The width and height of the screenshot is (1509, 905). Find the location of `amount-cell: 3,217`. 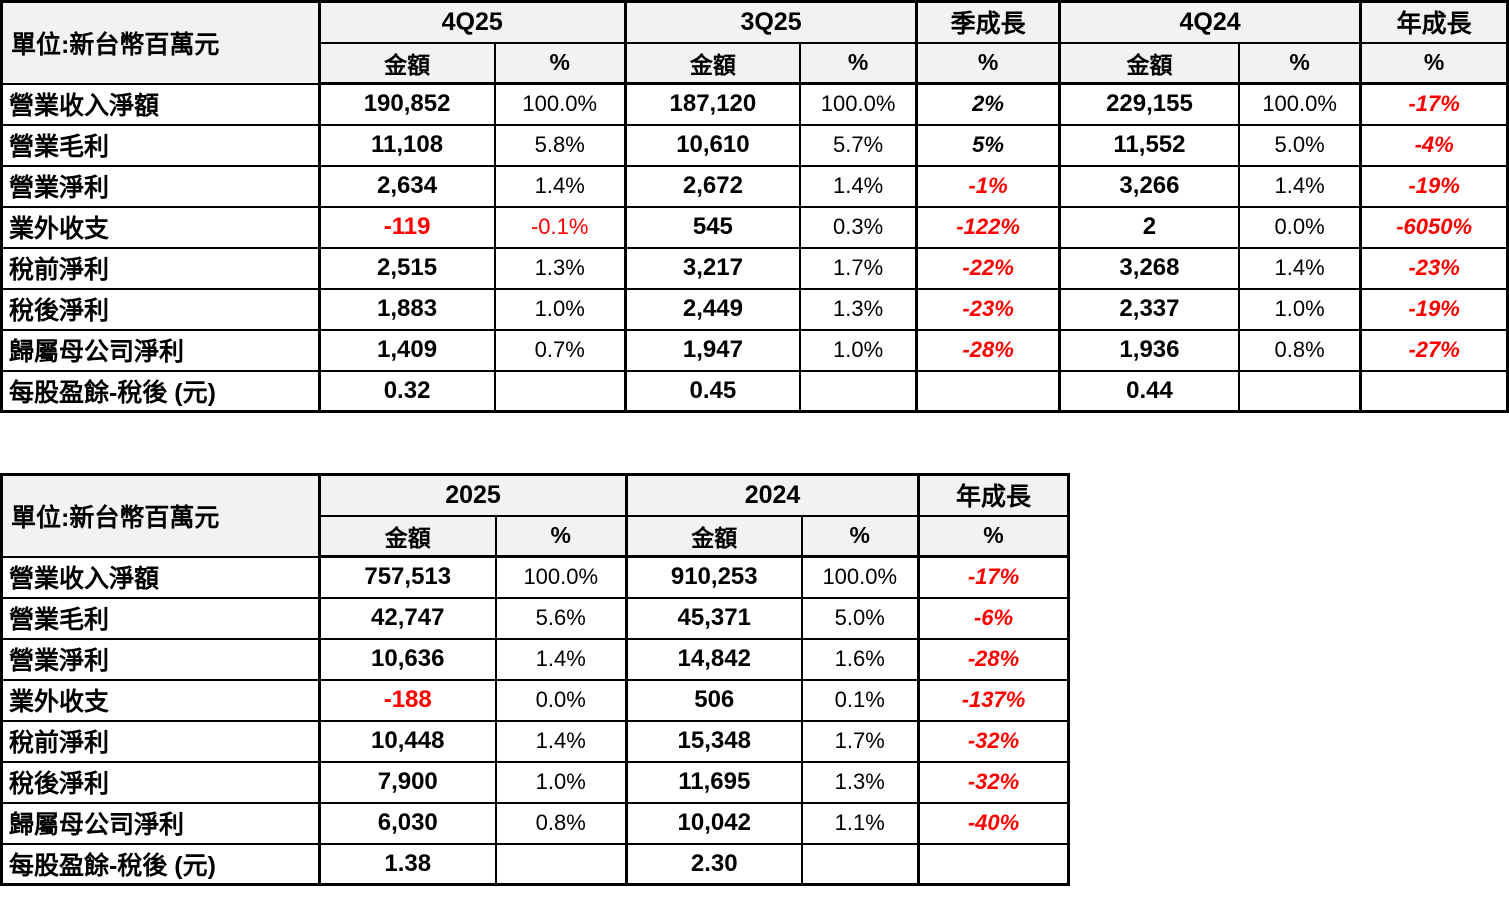

amount-cell: 3,217 is located at coordinates (712, 268).